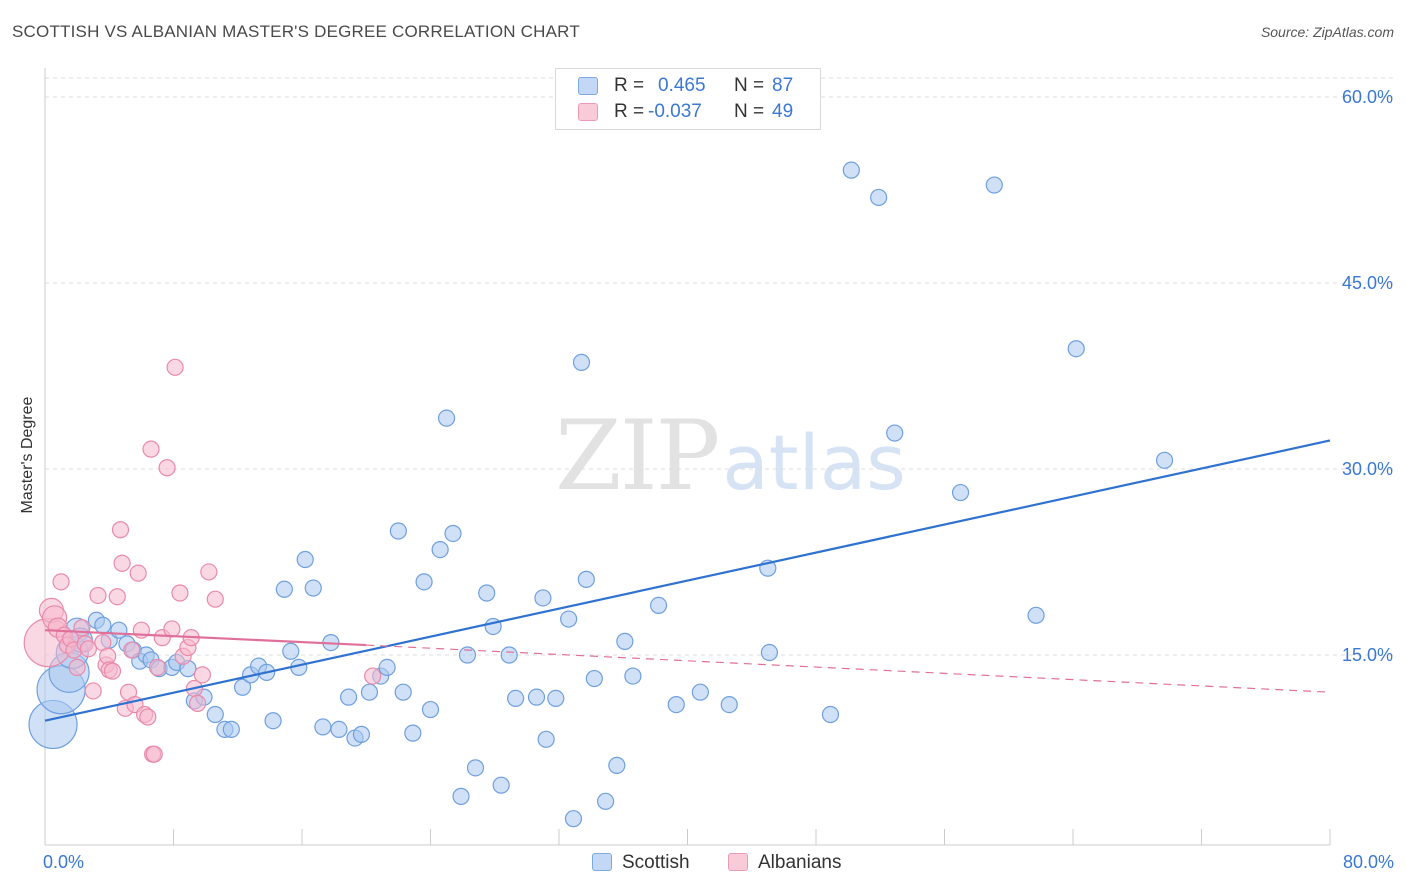 This screenshot has height=892, width=1406. What do you see at coordinates (783, 85) in the screenshot?
I see `legend-n-value: 87` at bounding box center [783, 85].